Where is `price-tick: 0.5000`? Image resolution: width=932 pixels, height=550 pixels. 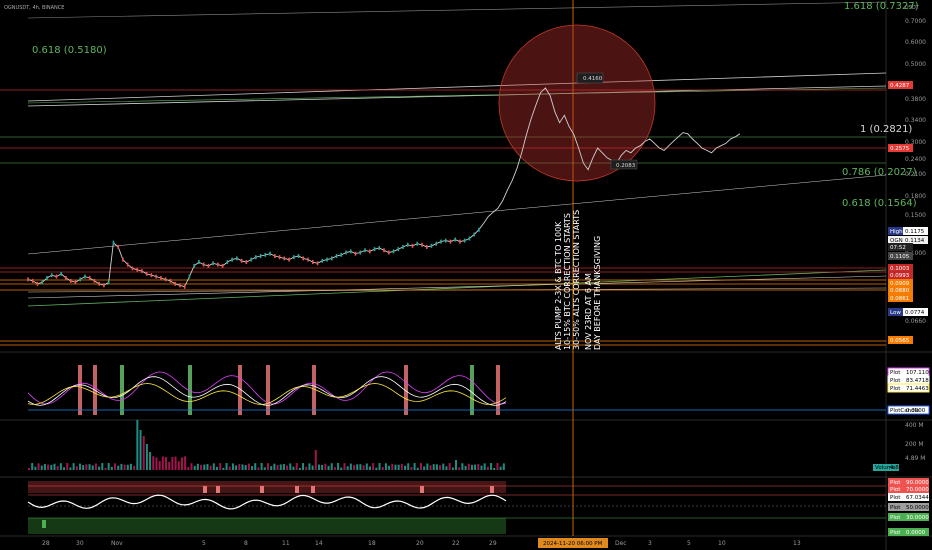
price-tick: 0.5000 is located at coordinates (915, 64).